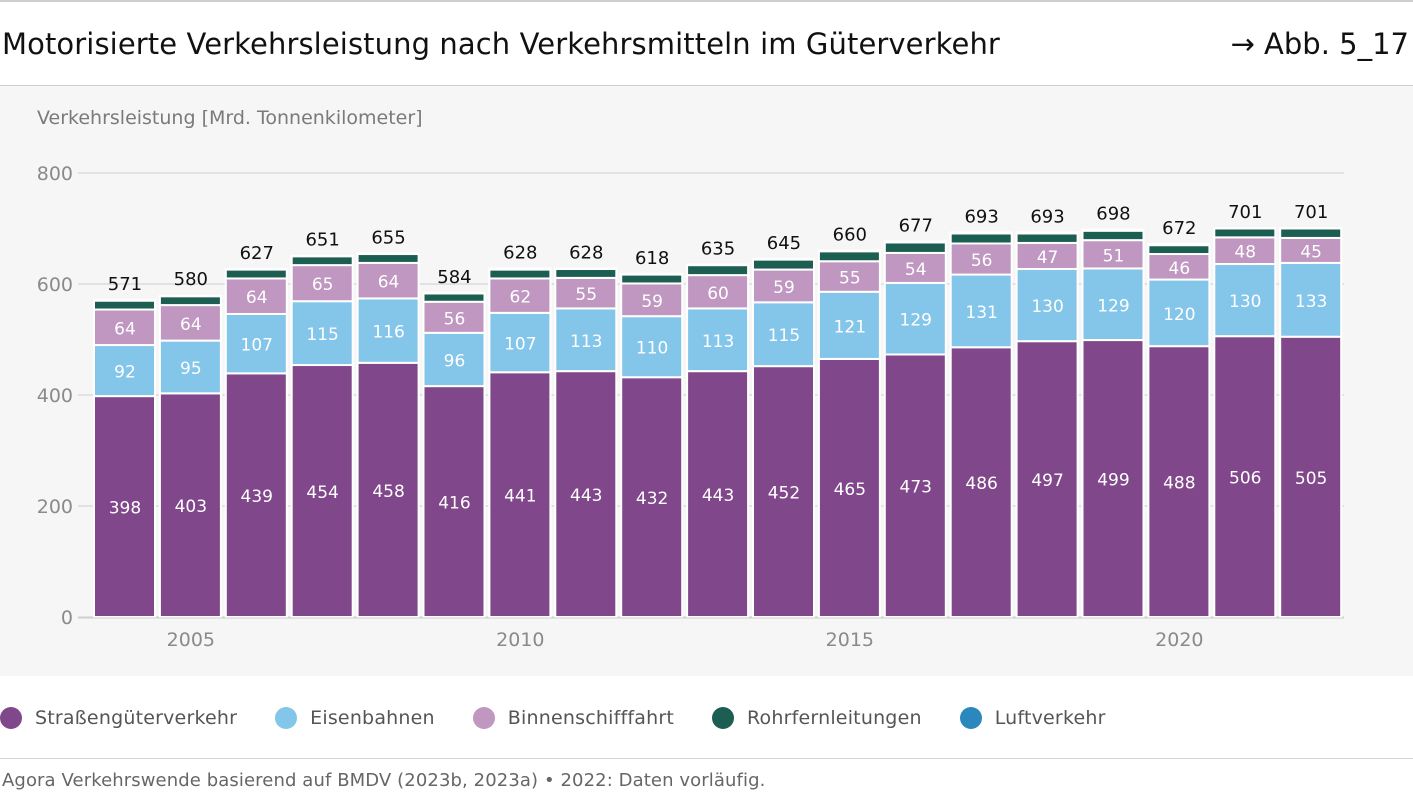 The height and width of the screenshot is (804, 1413). I want to click on y-tick-label: 200, so click(55, 507).